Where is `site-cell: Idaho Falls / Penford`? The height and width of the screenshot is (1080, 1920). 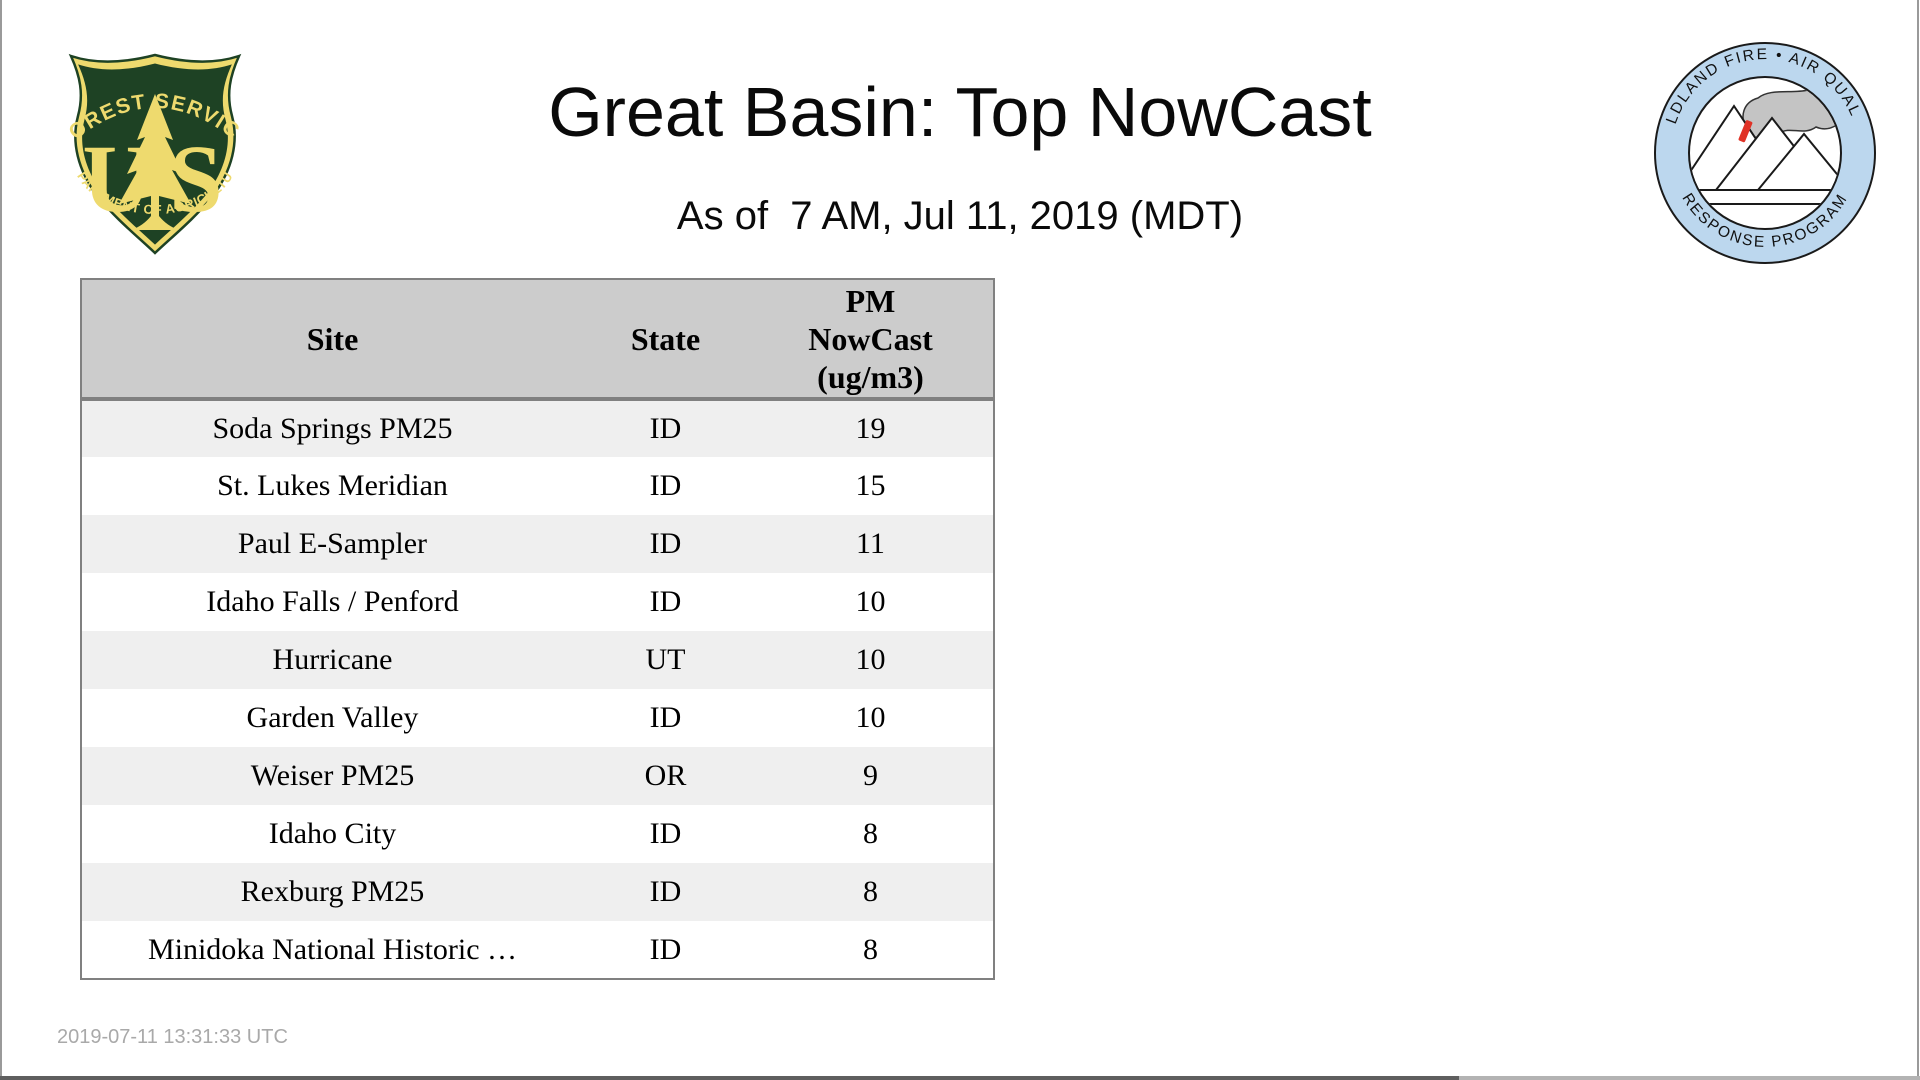 site-cell: Idaho Falls / Penford is located at coordinates (332, 601).